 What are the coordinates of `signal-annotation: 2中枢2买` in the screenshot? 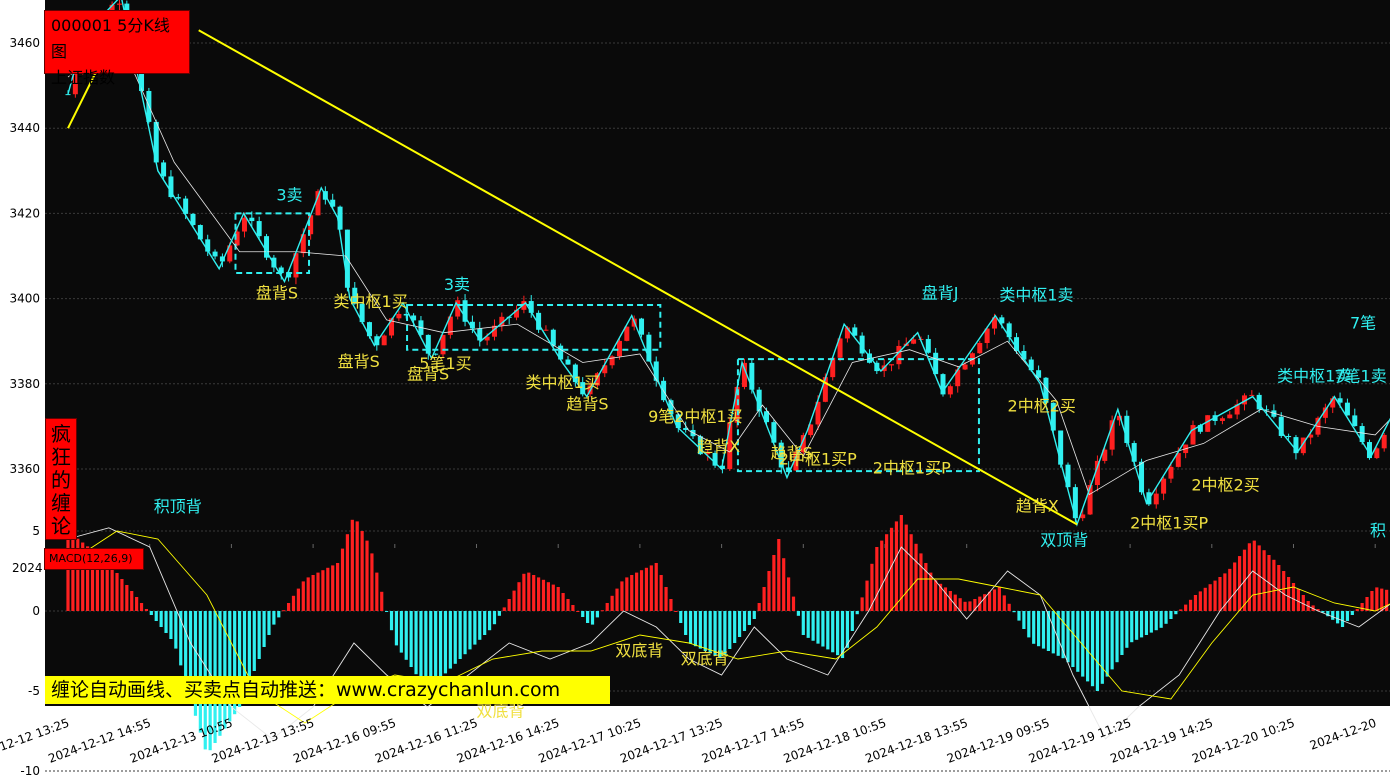 It's located at (1225, 484).